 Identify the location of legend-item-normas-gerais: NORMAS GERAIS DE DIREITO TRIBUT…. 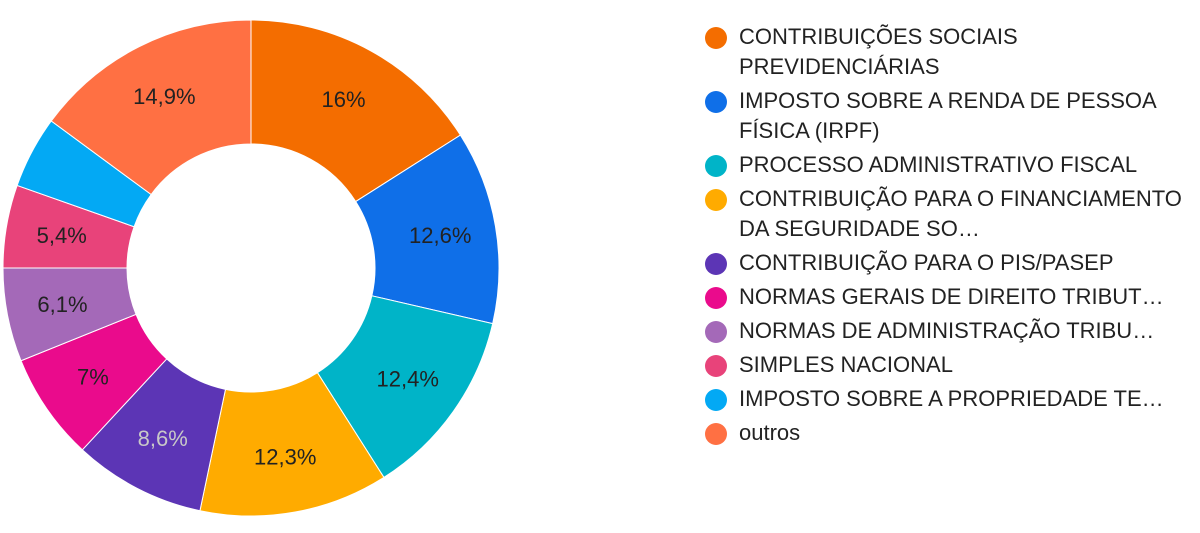
(945, 297).